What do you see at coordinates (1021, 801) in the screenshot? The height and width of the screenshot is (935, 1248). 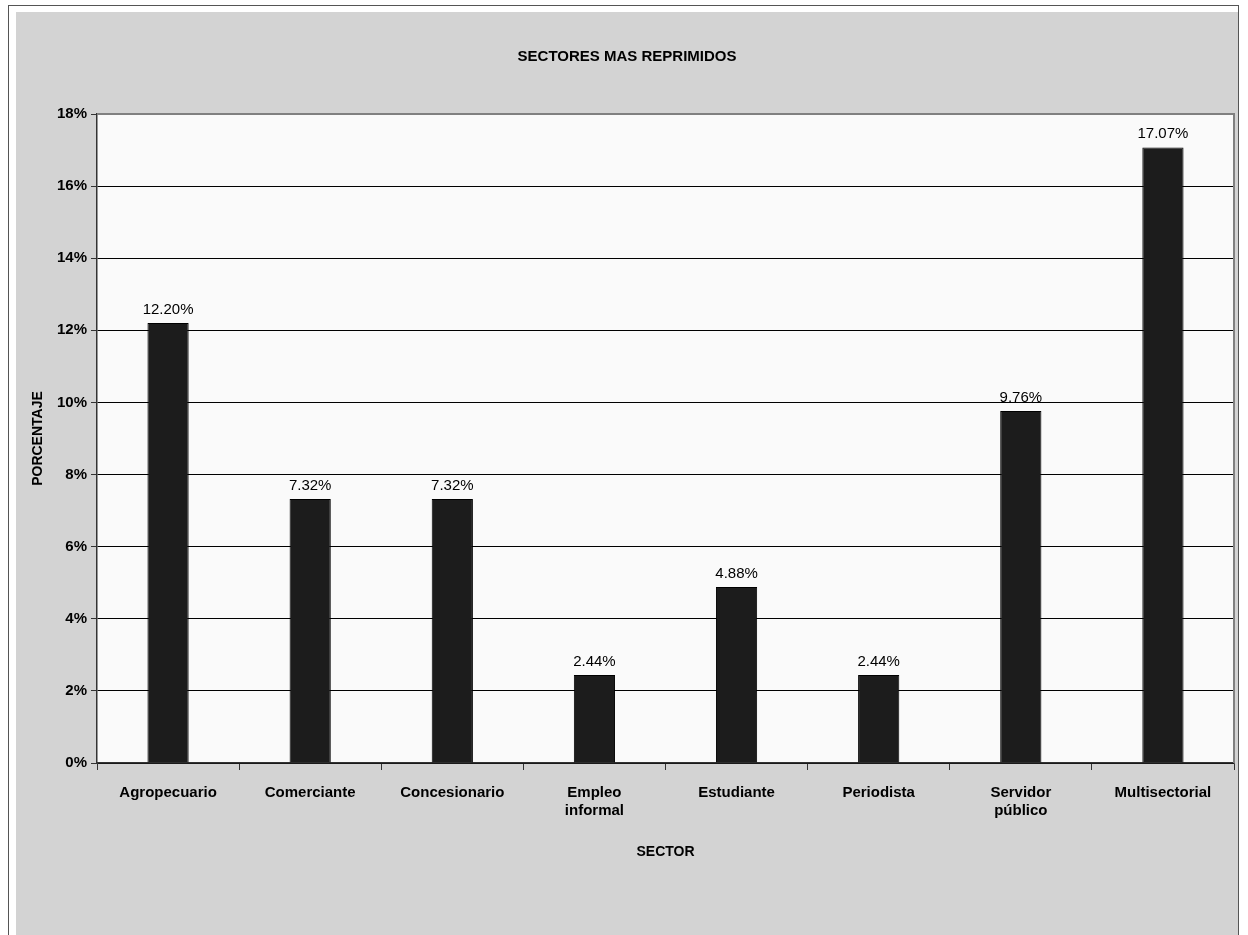 I see `x-tick-label: Servidor público` at bounding box center [1021, 801].